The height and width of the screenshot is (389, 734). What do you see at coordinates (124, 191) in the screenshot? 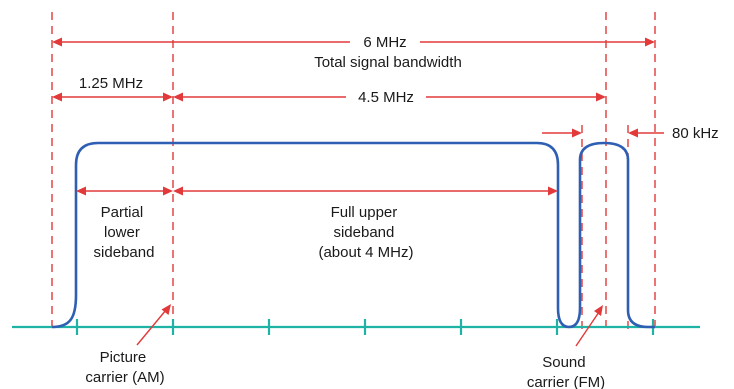
I see `lower-sideband-dimension` at bounding box center [124, 191].